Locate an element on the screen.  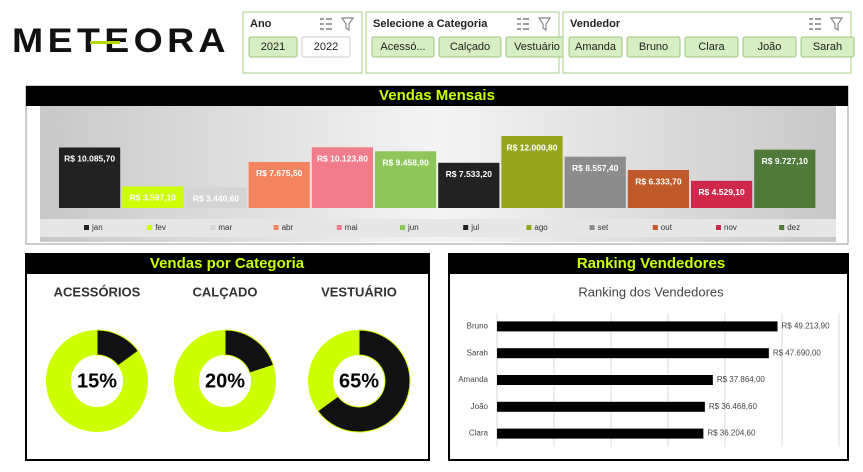
slicer-item-label: 2021 is located at coordinates (273, 47).